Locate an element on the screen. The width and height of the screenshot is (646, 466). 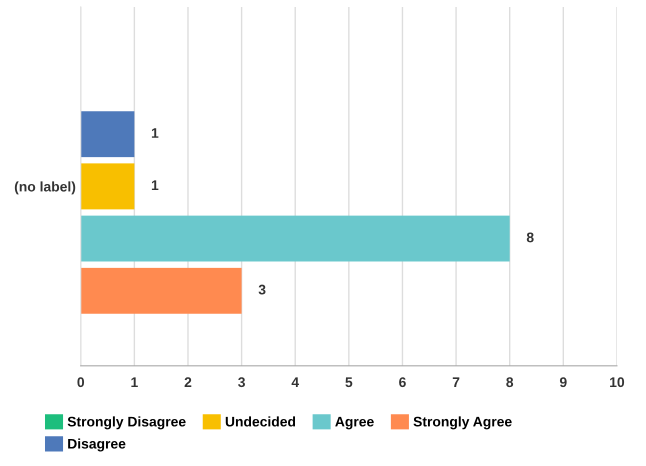
legend-label: Undecided is located at coordinates (261, 421).